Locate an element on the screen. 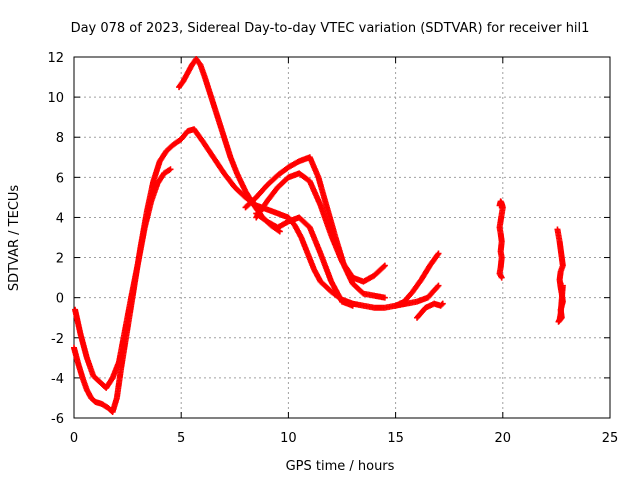  x-tick-label: 25 is located at coordinates (610, 438).